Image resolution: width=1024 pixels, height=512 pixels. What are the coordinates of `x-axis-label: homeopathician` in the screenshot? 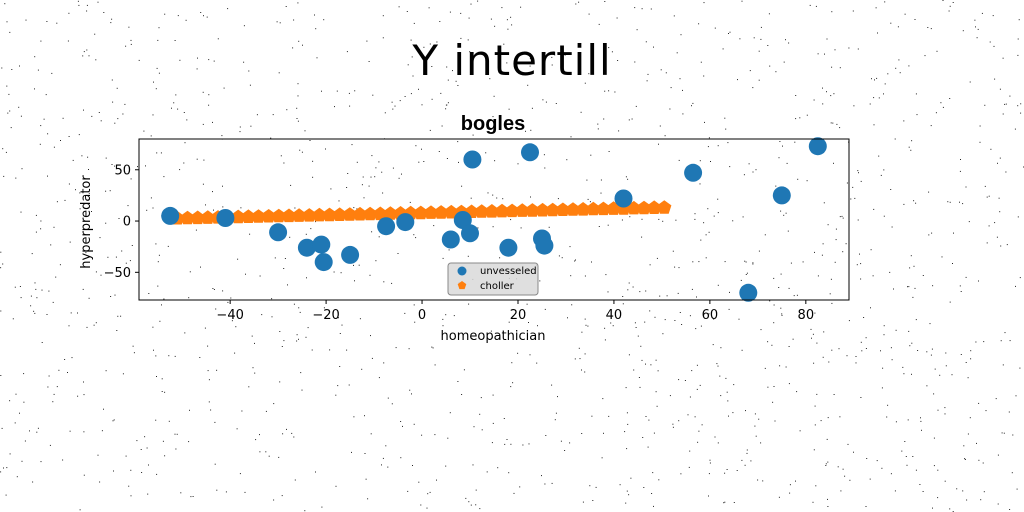 It's located at (493, 336).